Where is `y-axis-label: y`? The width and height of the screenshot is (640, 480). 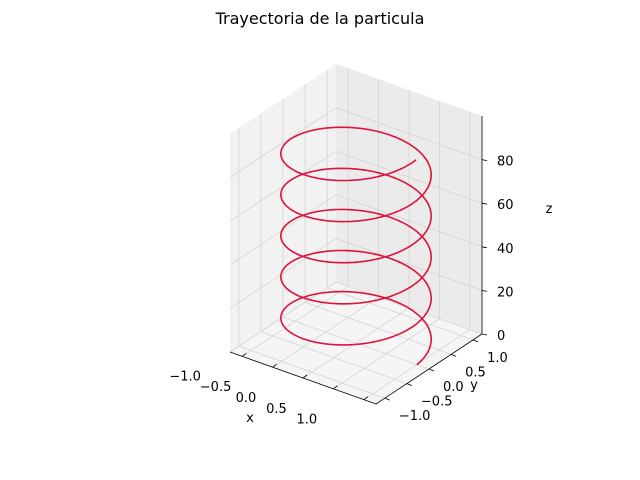 y-axis-label: y is located at coordinates (474, 385).